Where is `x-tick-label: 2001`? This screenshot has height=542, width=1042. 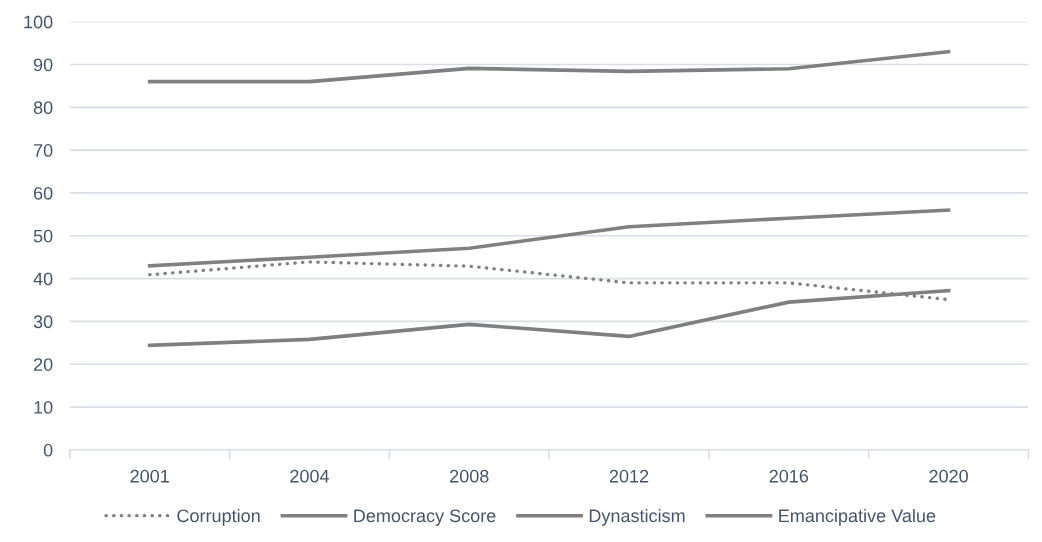
x-tick-label: 2001 is located at coordinates (149, 476).